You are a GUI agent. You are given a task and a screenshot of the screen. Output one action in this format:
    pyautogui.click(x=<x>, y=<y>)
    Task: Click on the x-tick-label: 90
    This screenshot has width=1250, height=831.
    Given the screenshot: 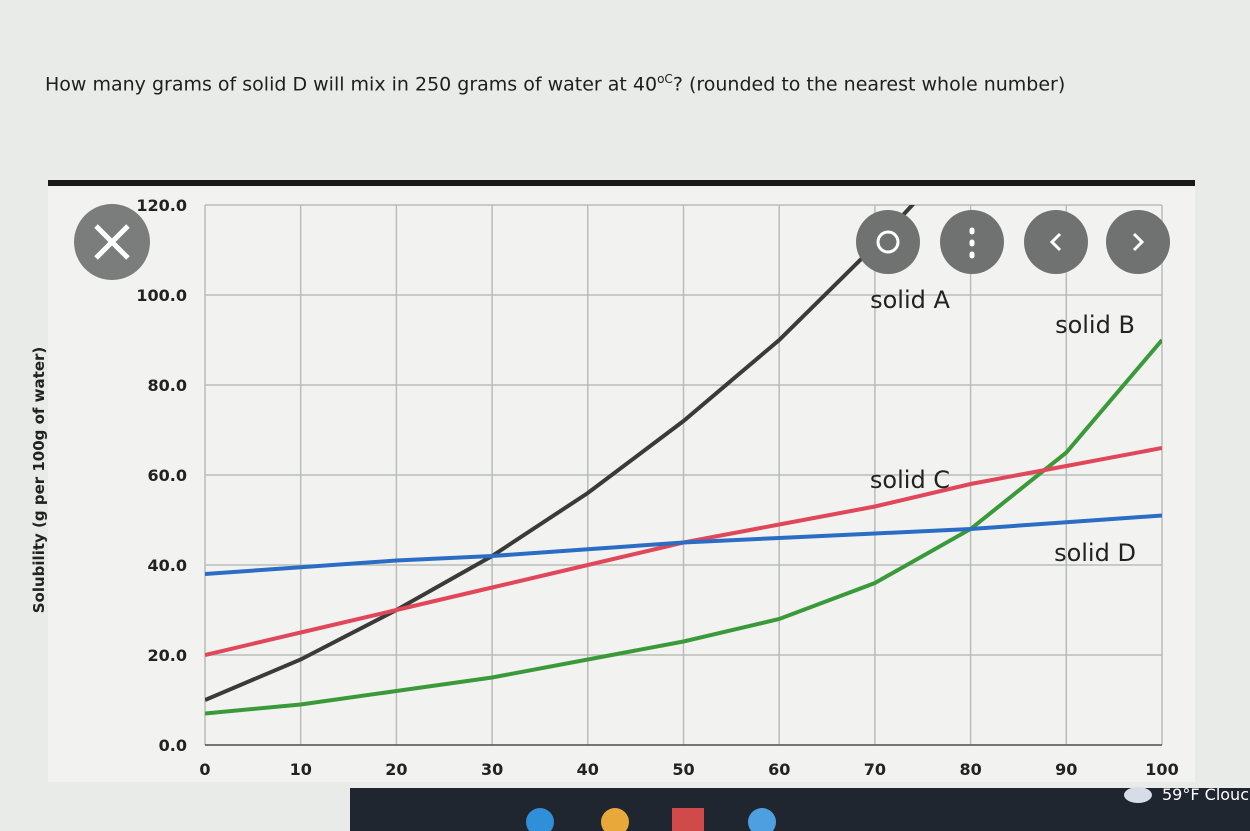 What is the action you would take?
    pyautogui.click(x=1066, y=769)
    